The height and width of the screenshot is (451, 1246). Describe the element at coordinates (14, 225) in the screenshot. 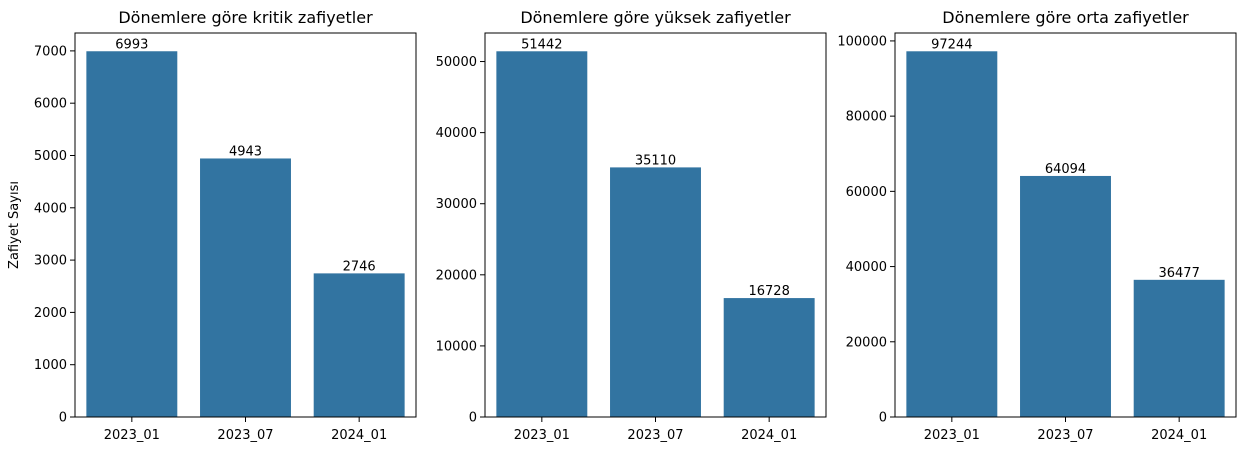

I see `y-axis-label: Zafiyet Sayısı` at that location.